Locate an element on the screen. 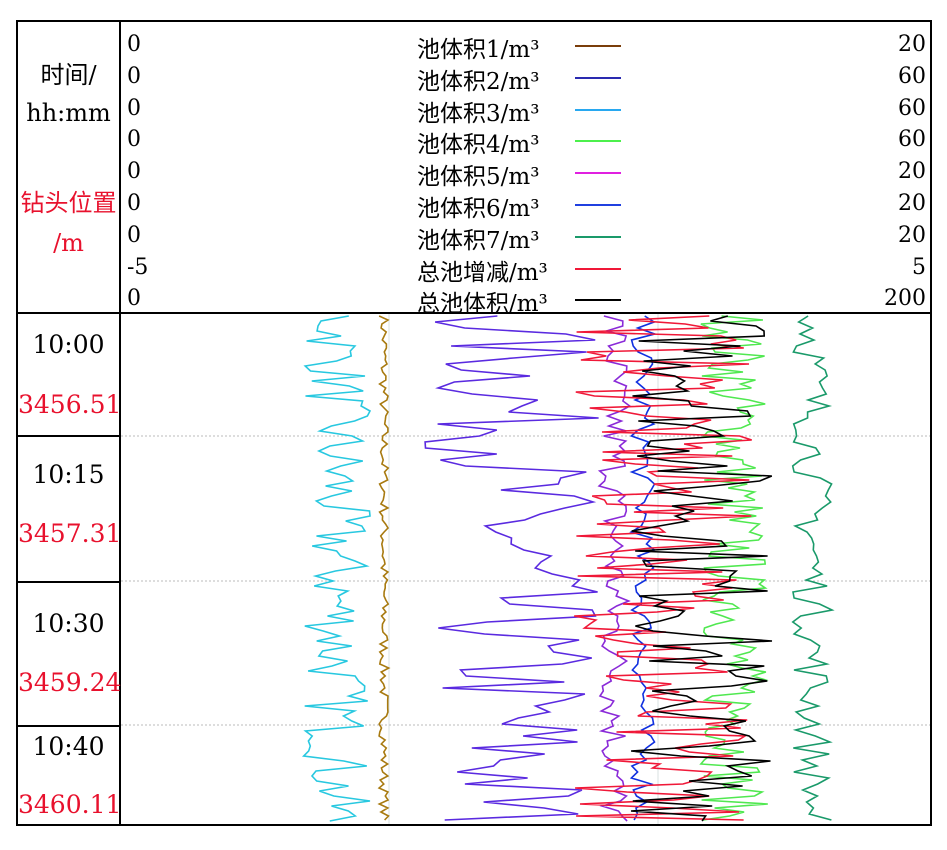 The image size is (947, 850). legend-series-name: 池体积2/m³ is located at coordinates (478, 81).